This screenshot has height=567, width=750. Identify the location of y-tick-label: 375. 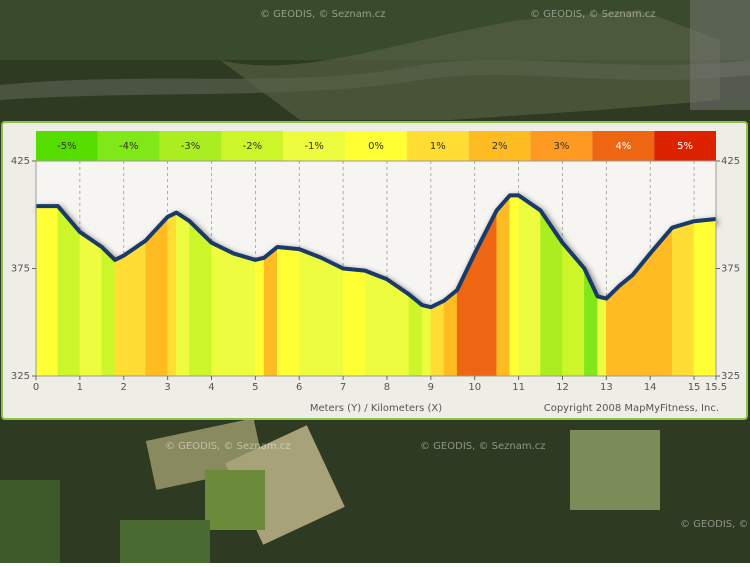
(20, 269).